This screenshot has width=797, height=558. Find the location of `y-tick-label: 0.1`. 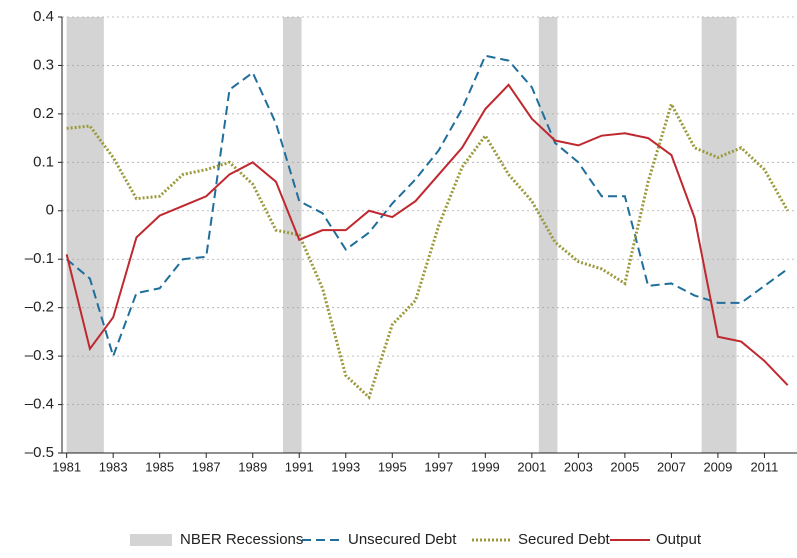

y-tick-label: 0.1 is located at coordinates (43, 161).